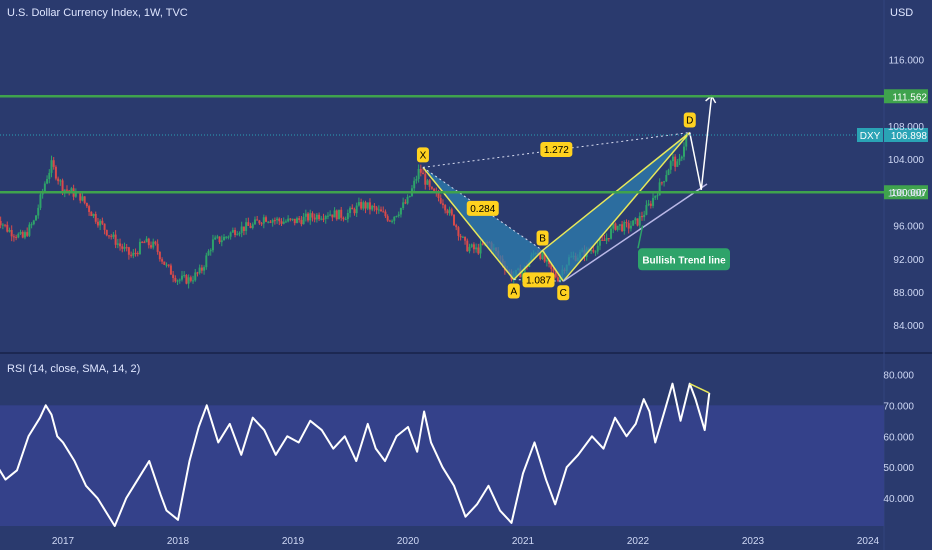 This screenshot has height=550, width=932. What do you see at coordinates (699, 388) in the screenshot?
I see `rsi-divergence-line` at bounding box center [699, 388].